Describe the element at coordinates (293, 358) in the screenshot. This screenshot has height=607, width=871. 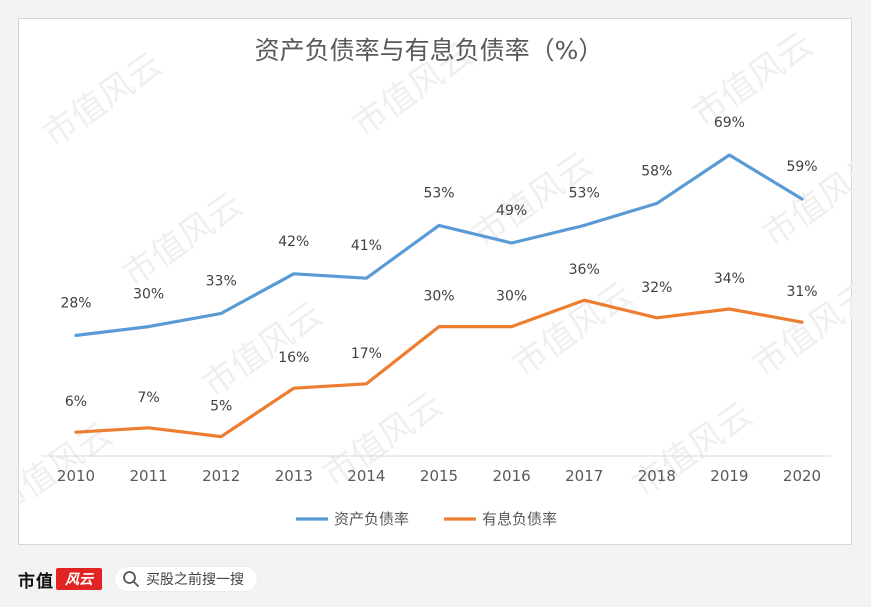
I see `data-label: 16%` at that location.